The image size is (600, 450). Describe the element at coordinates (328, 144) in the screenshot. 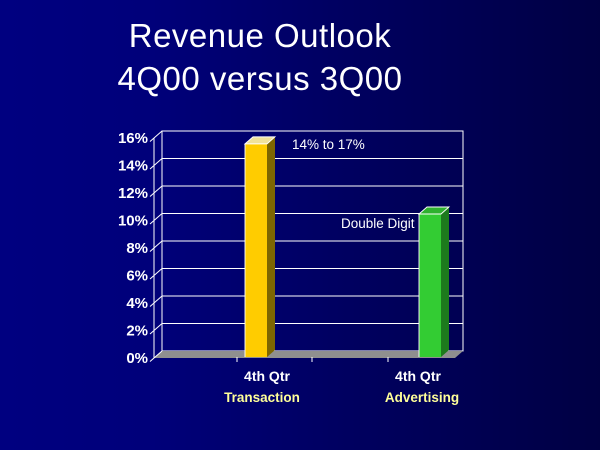

I see `annotation-transaction: 14% to 17%` at that location.